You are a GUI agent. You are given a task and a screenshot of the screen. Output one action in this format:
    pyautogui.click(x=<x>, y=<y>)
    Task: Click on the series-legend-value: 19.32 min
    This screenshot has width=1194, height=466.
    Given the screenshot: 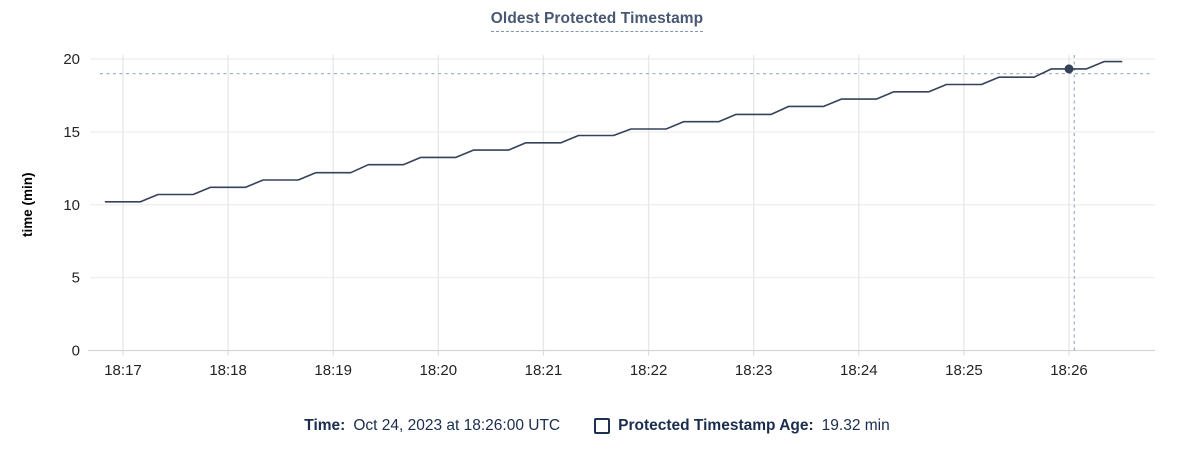 What is the action you would take?
    pyautogui.click(x=855, y=425)
    